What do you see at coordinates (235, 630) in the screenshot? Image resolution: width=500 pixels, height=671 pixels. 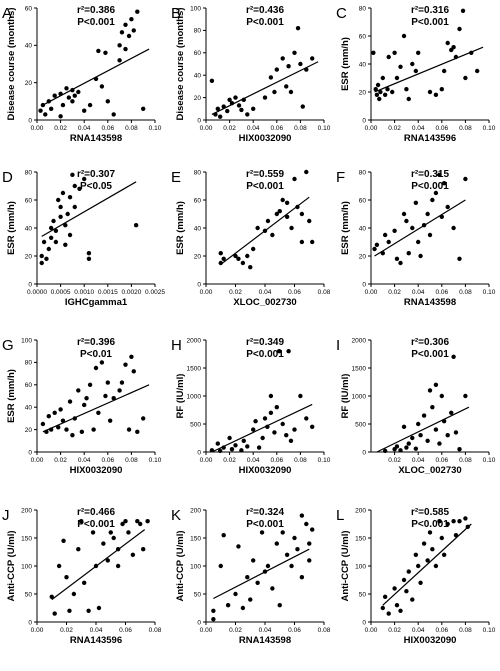 I see `x-tick-label: 0.02` at bounding box center [235, 630].